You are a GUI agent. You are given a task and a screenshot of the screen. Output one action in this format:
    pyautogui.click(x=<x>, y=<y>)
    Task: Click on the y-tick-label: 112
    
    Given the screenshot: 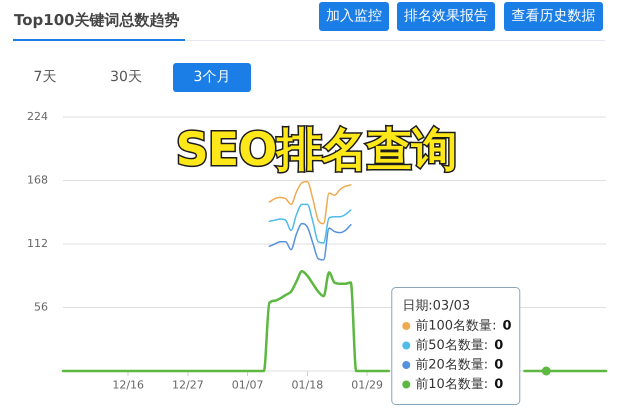 What is the action you would take?
    pyautogui.click(x=37, y=243)
    